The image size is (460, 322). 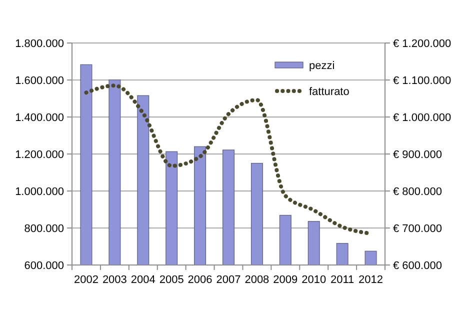 What do you see at coordinates (44, 228) in the screenshot?
I see `y-tick-label: 800.000` at bounding box center [44, 228].